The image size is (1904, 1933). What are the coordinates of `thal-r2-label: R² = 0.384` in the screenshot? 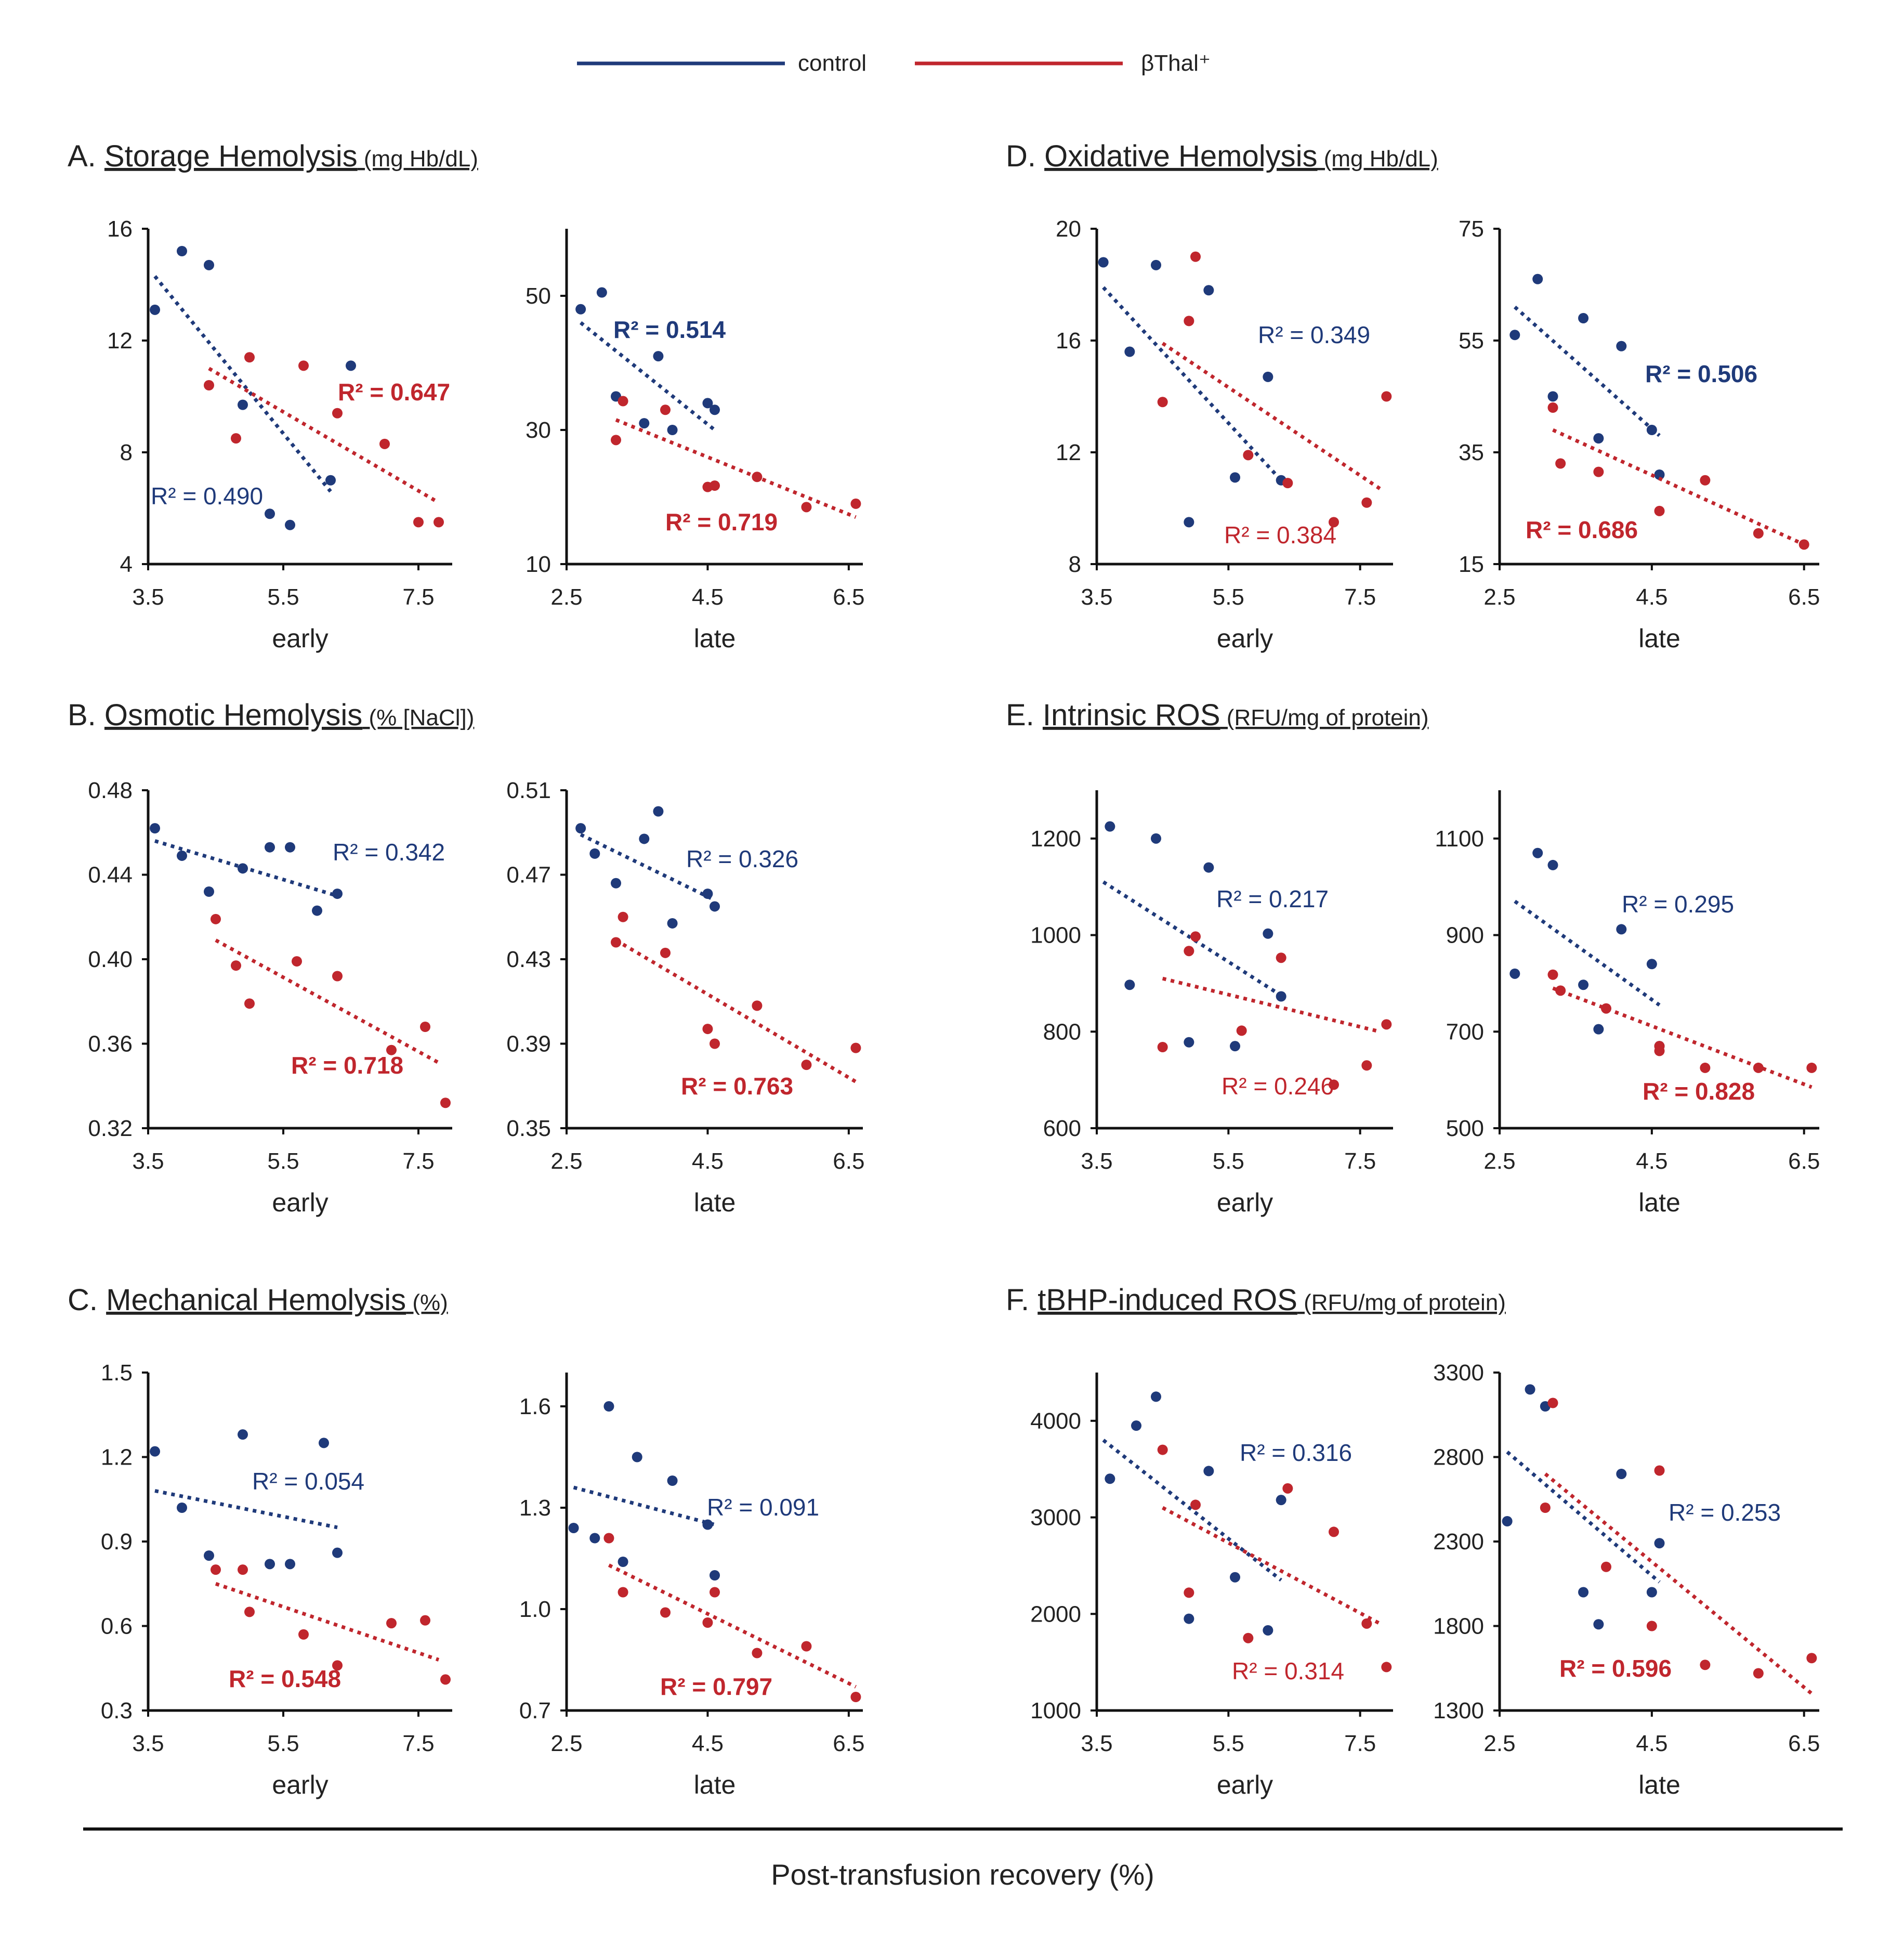 It's located at (1280, 534).